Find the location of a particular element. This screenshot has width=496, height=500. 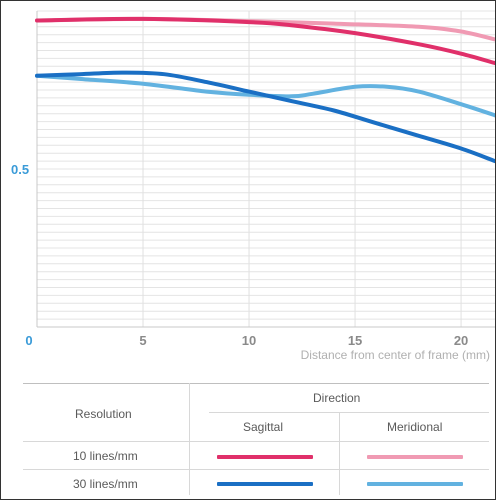

direction-header: Direction is located at coordinates (337, 398).